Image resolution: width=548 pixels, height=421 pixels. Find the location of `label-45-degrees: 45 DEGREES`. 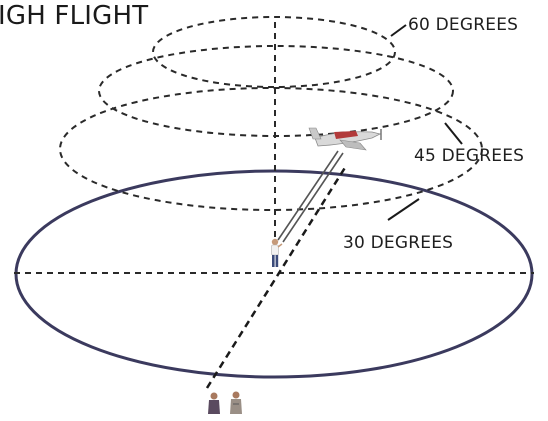

label-45-degrees: 45 DEGREES is located at coordinates (469, 156).